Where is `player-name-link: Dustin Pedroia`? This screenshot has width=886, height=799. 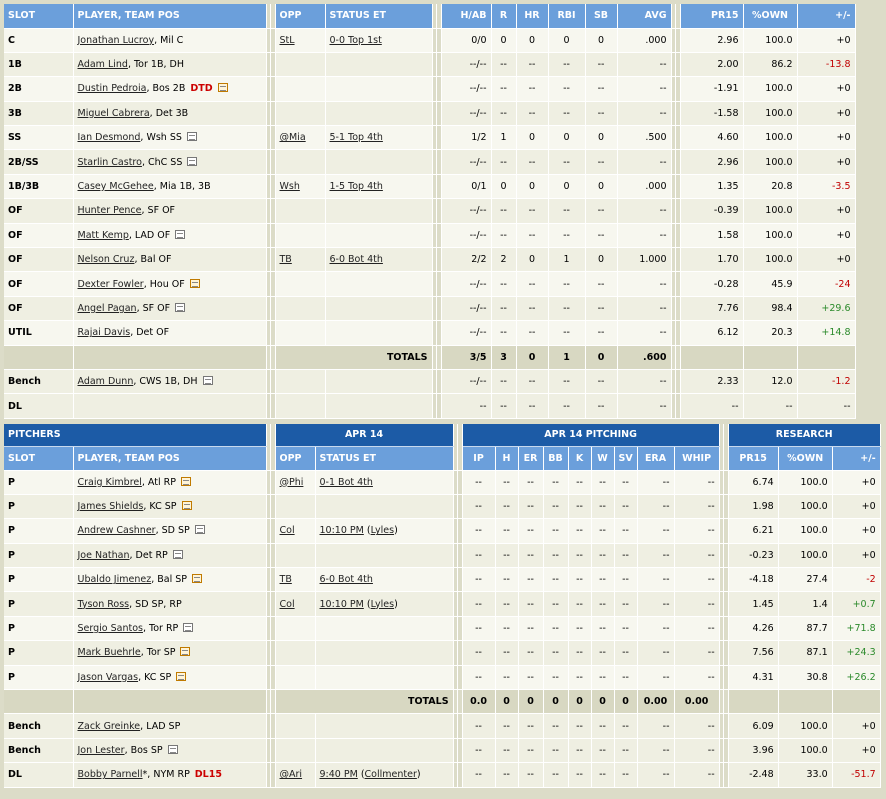
player-name-link: Dustin Pedroia is located at coordinates (112, 89).